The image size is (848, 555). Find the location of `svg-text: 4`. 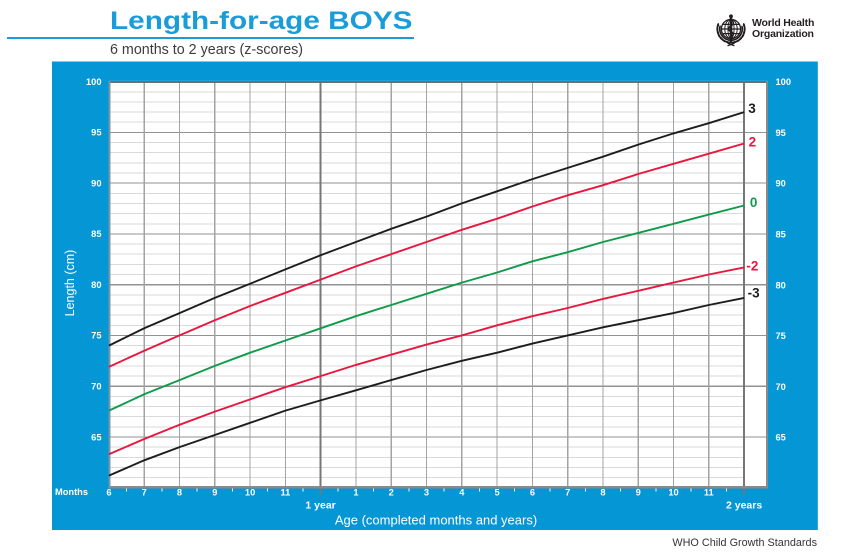

svg-text: 4 is located at coordinates (462, 493).